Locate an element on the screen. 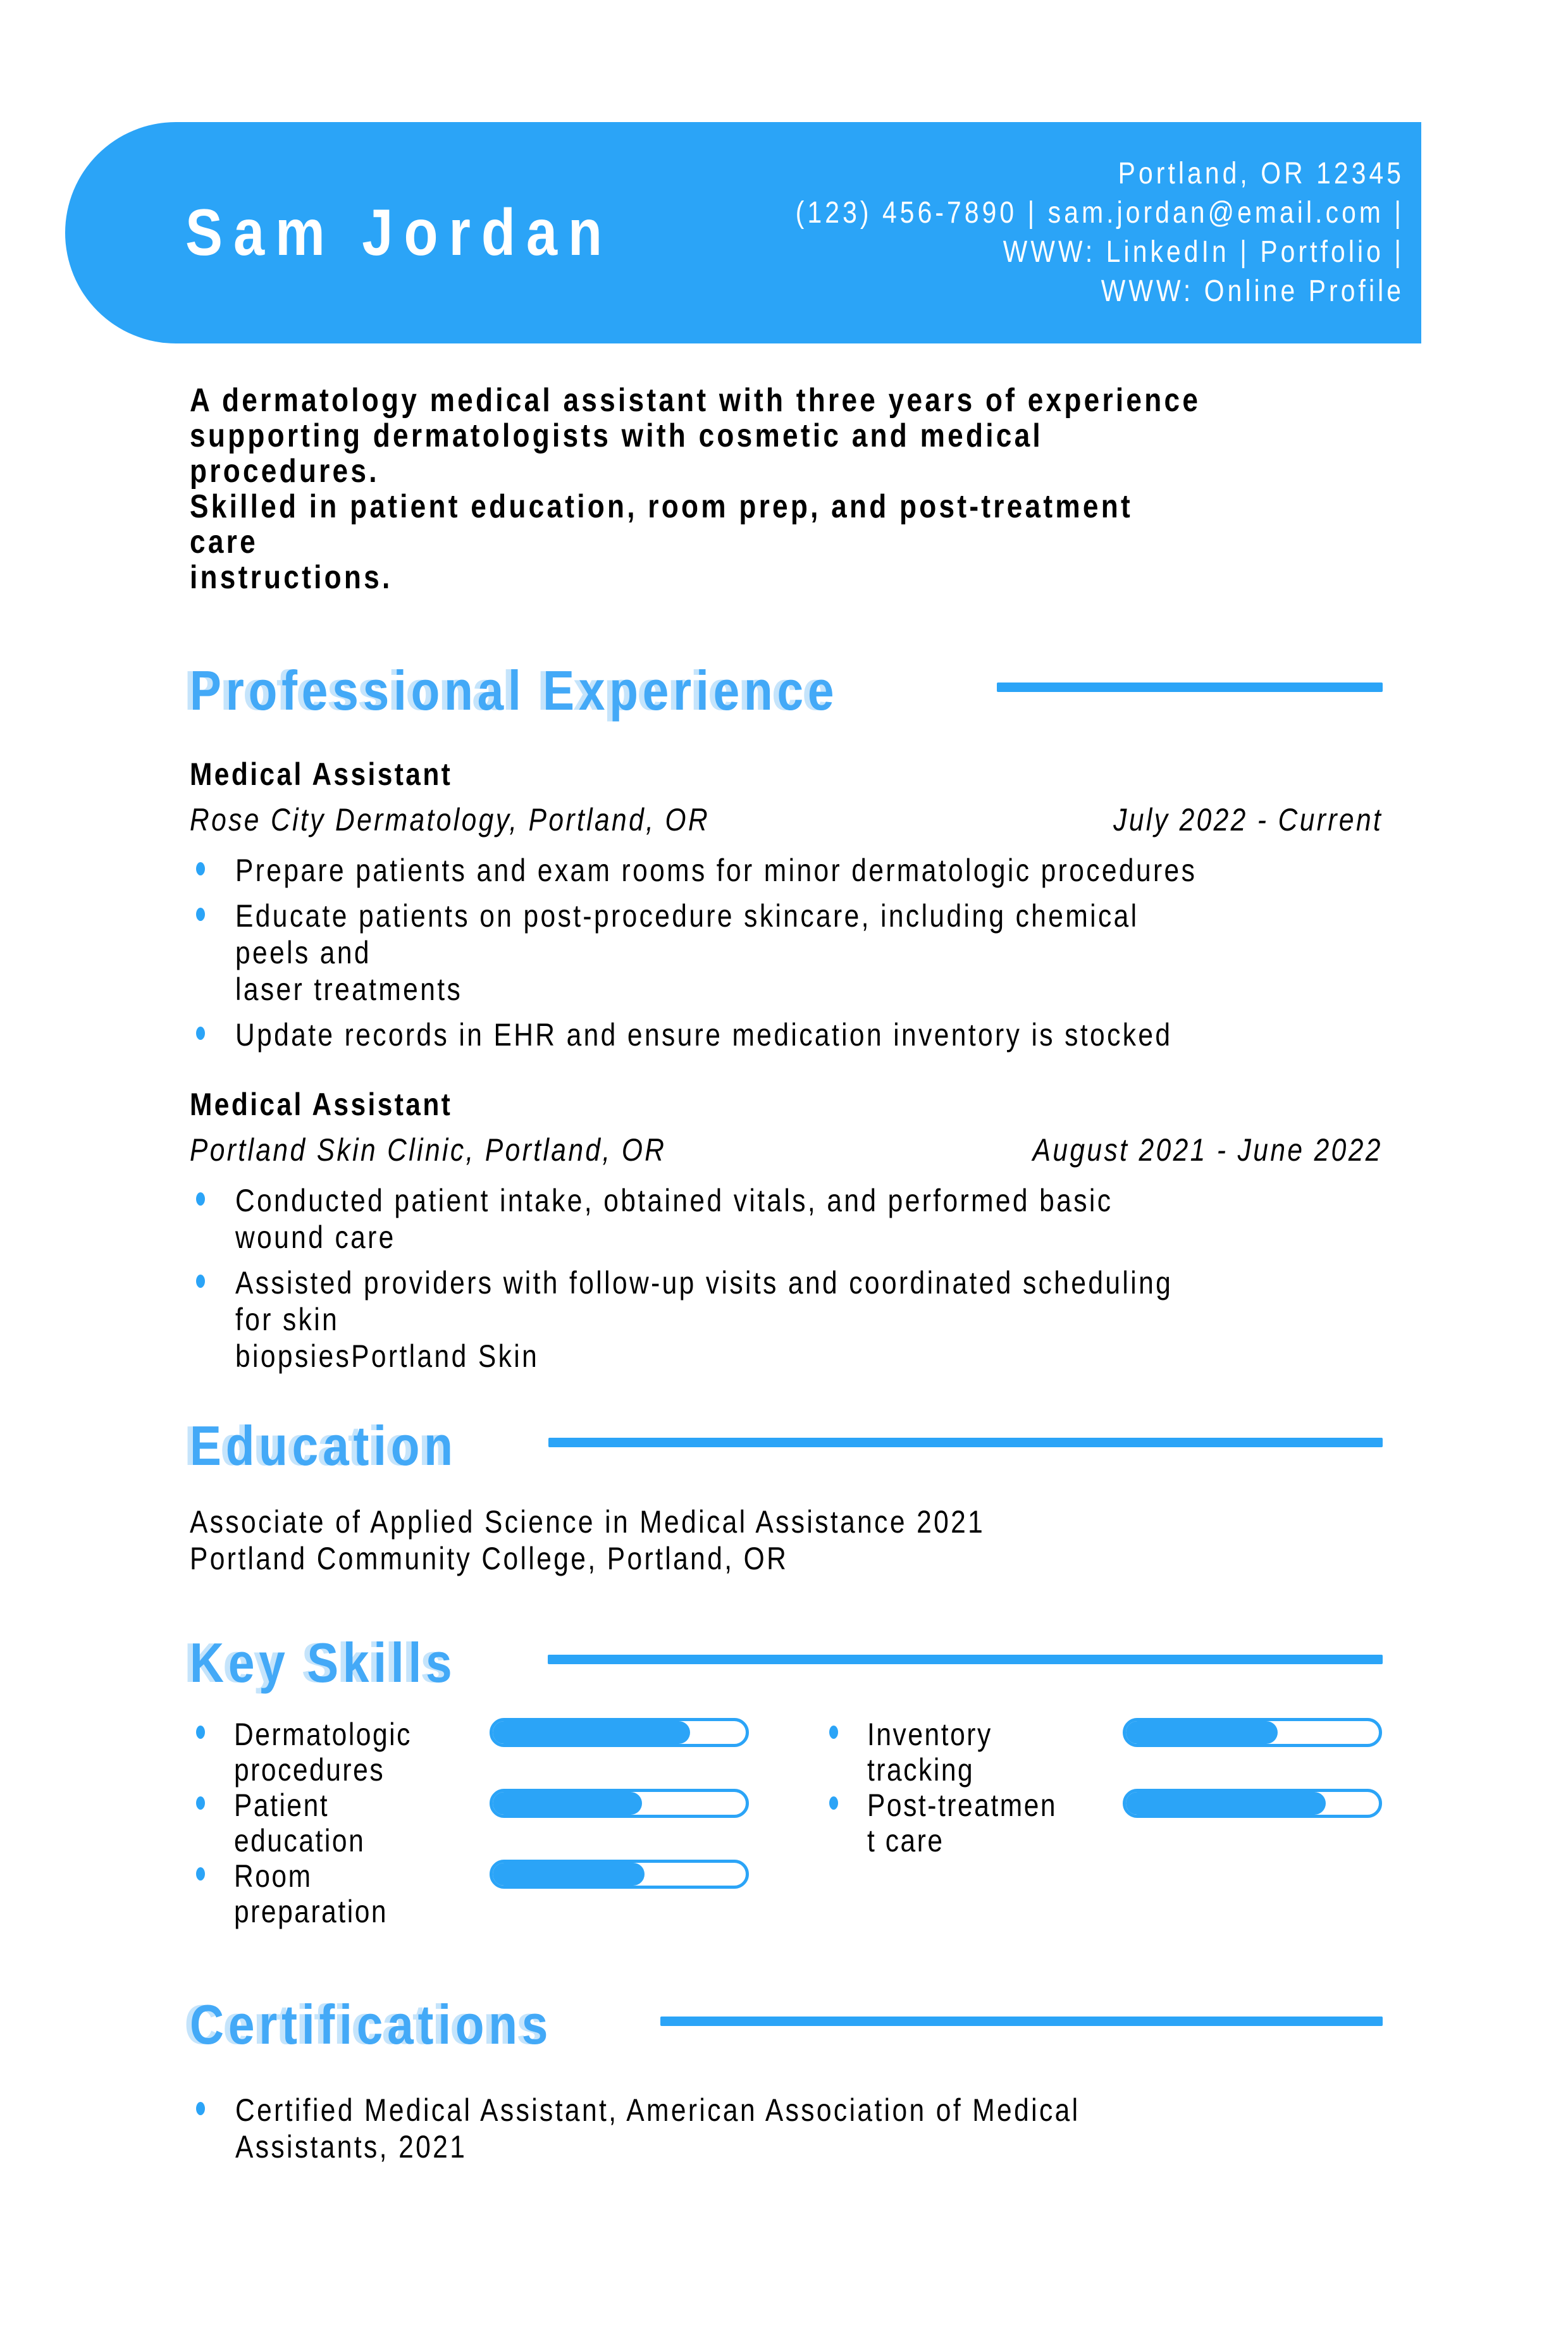 Image resolution: width=1568 pixels, height=2341 pixels. skill-item: Dermatologic procedures is located at coordinates (469, 1753).